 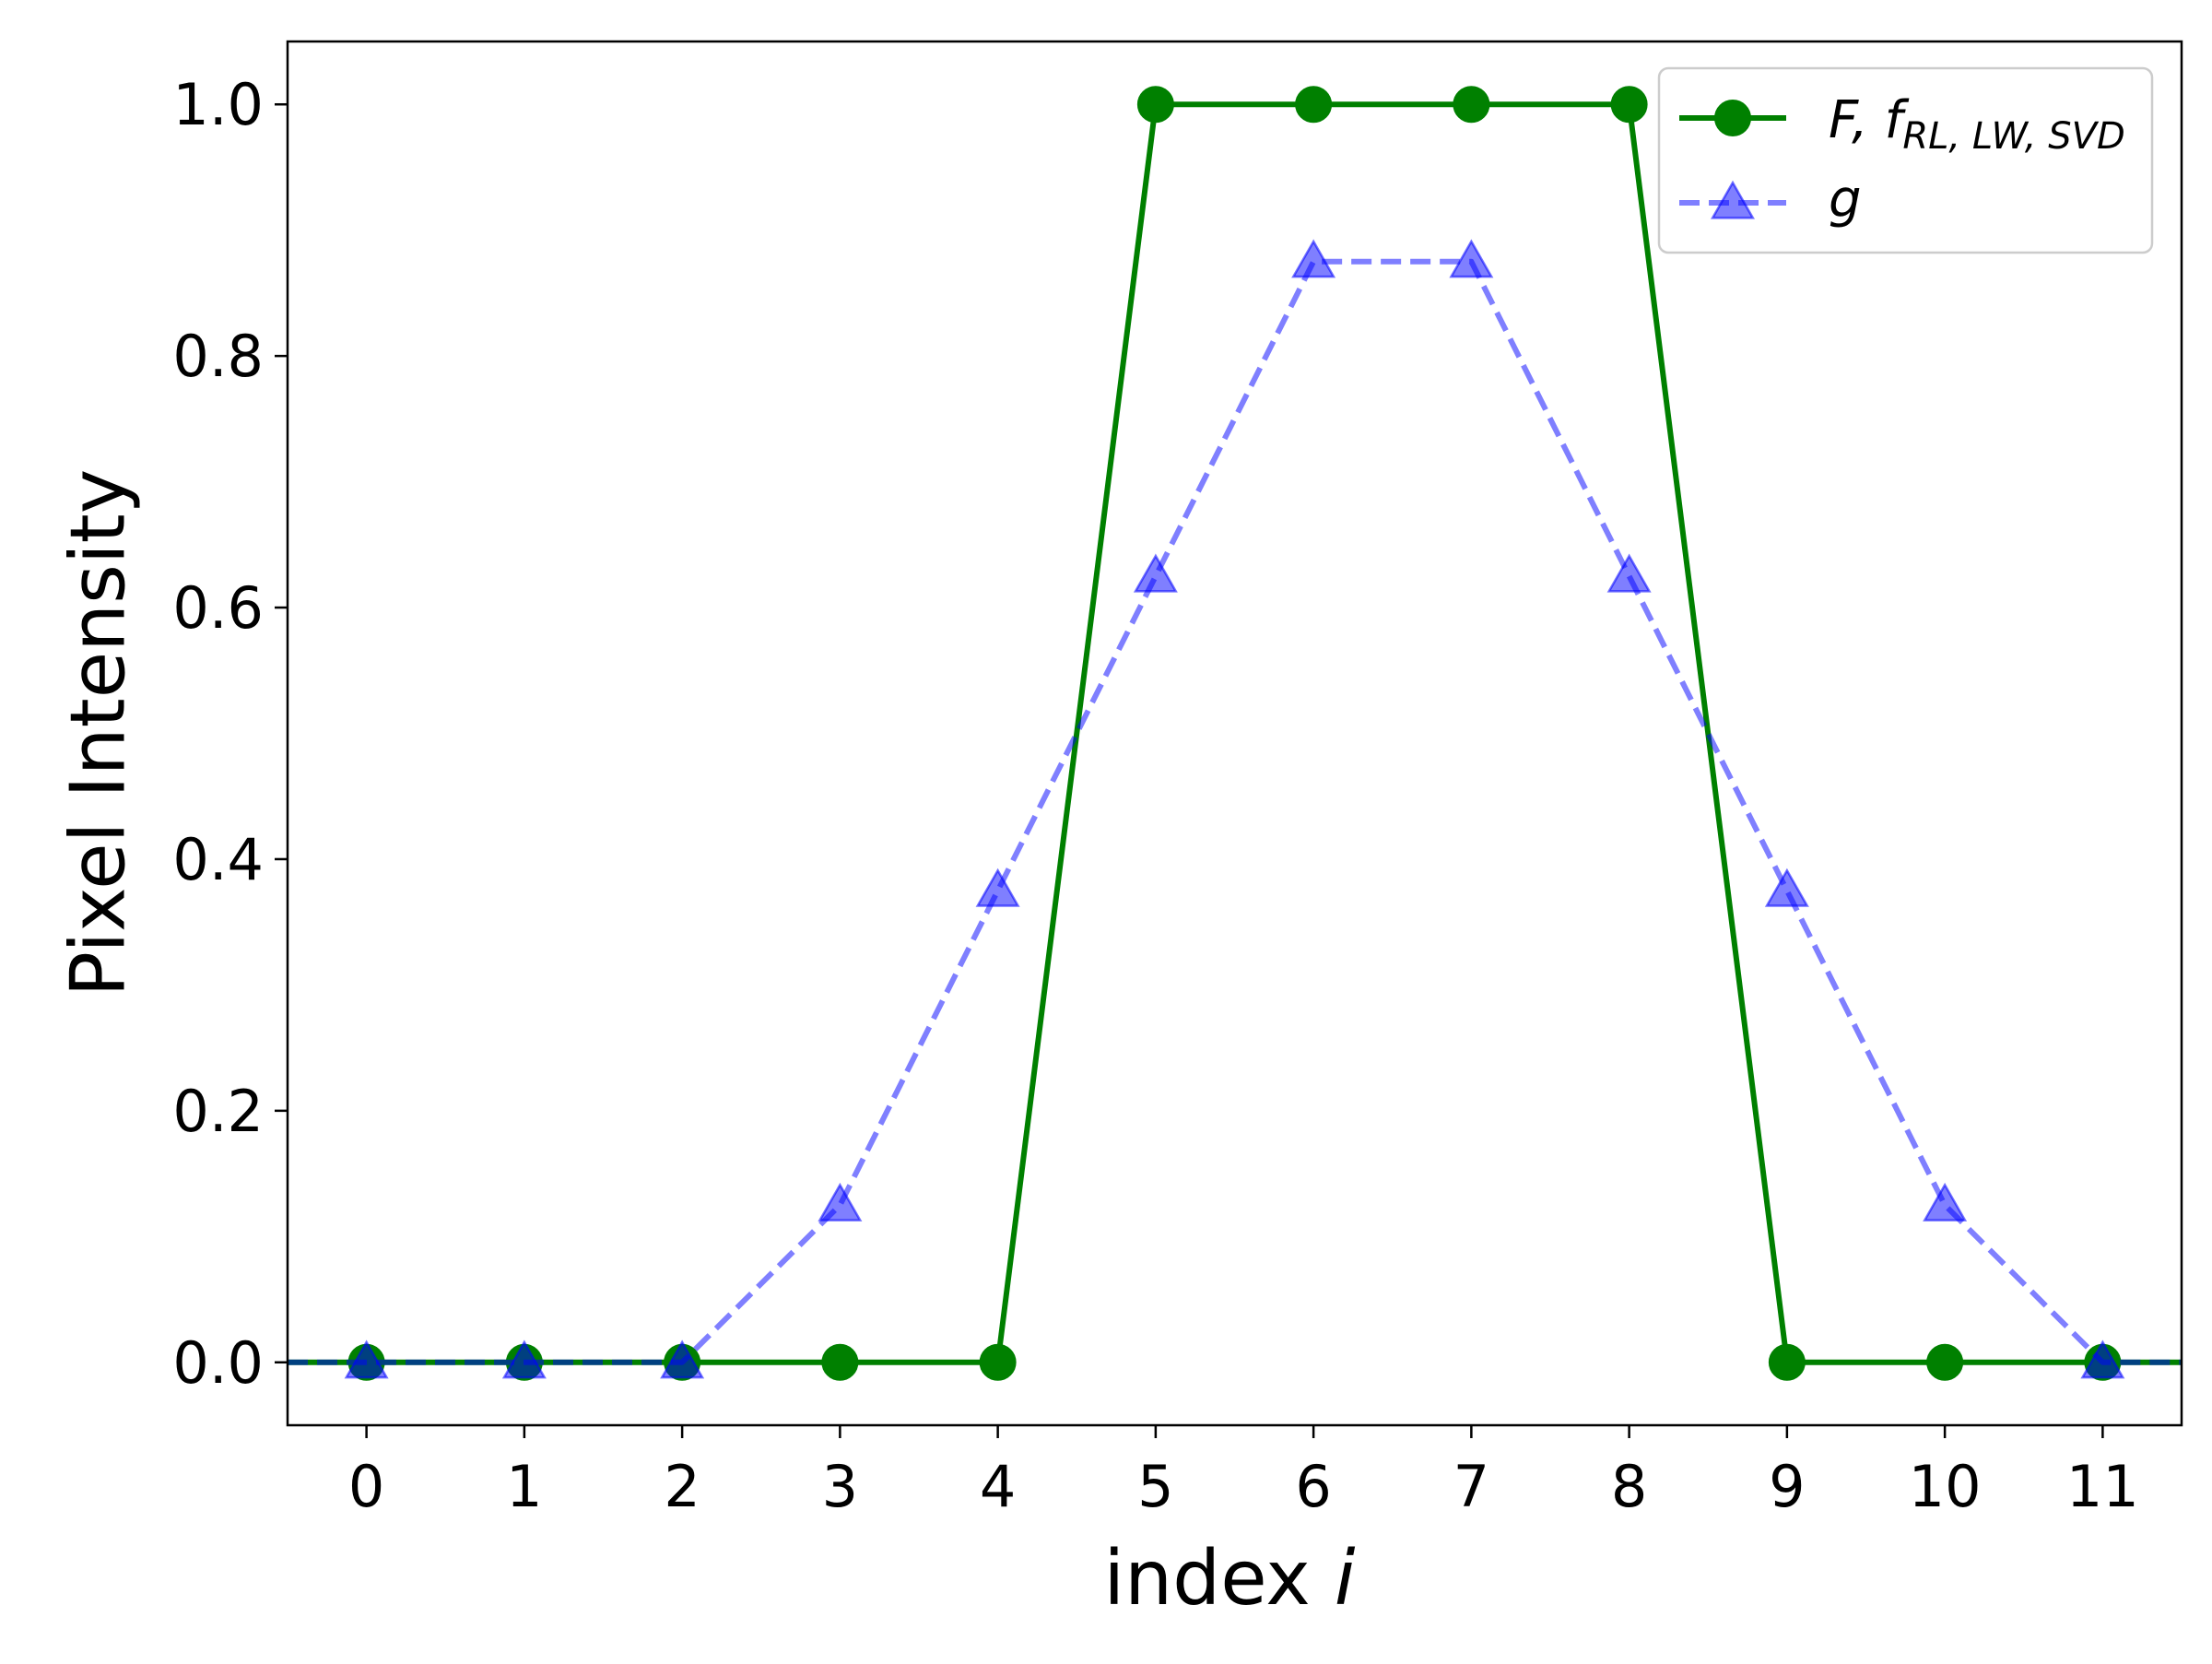 I want to click on legend-frame, so click(x=1905, y=160).